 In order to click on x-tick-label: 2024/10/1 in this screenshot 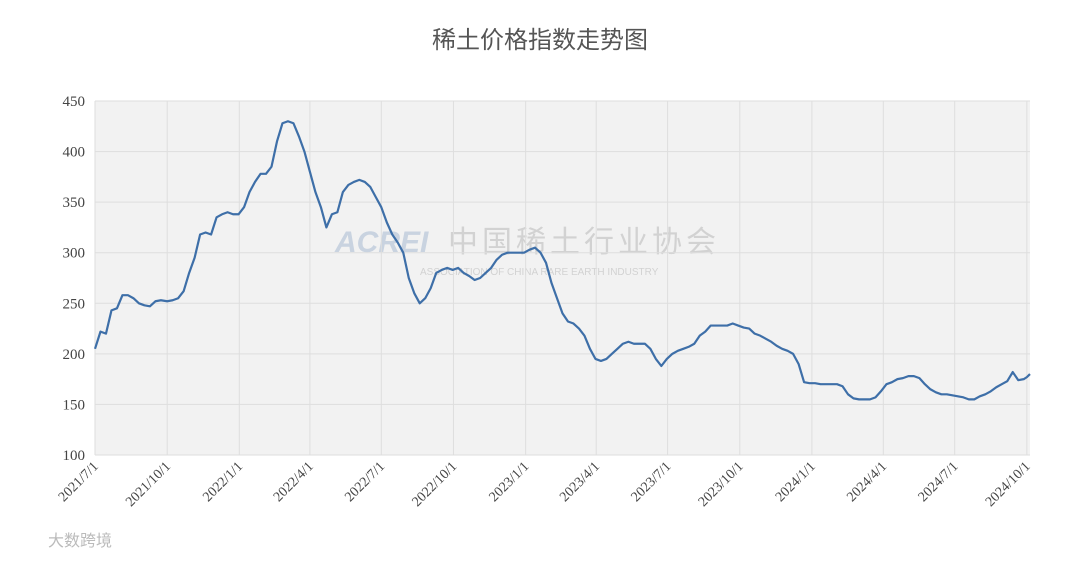, I will do `click(1008, 484)`.